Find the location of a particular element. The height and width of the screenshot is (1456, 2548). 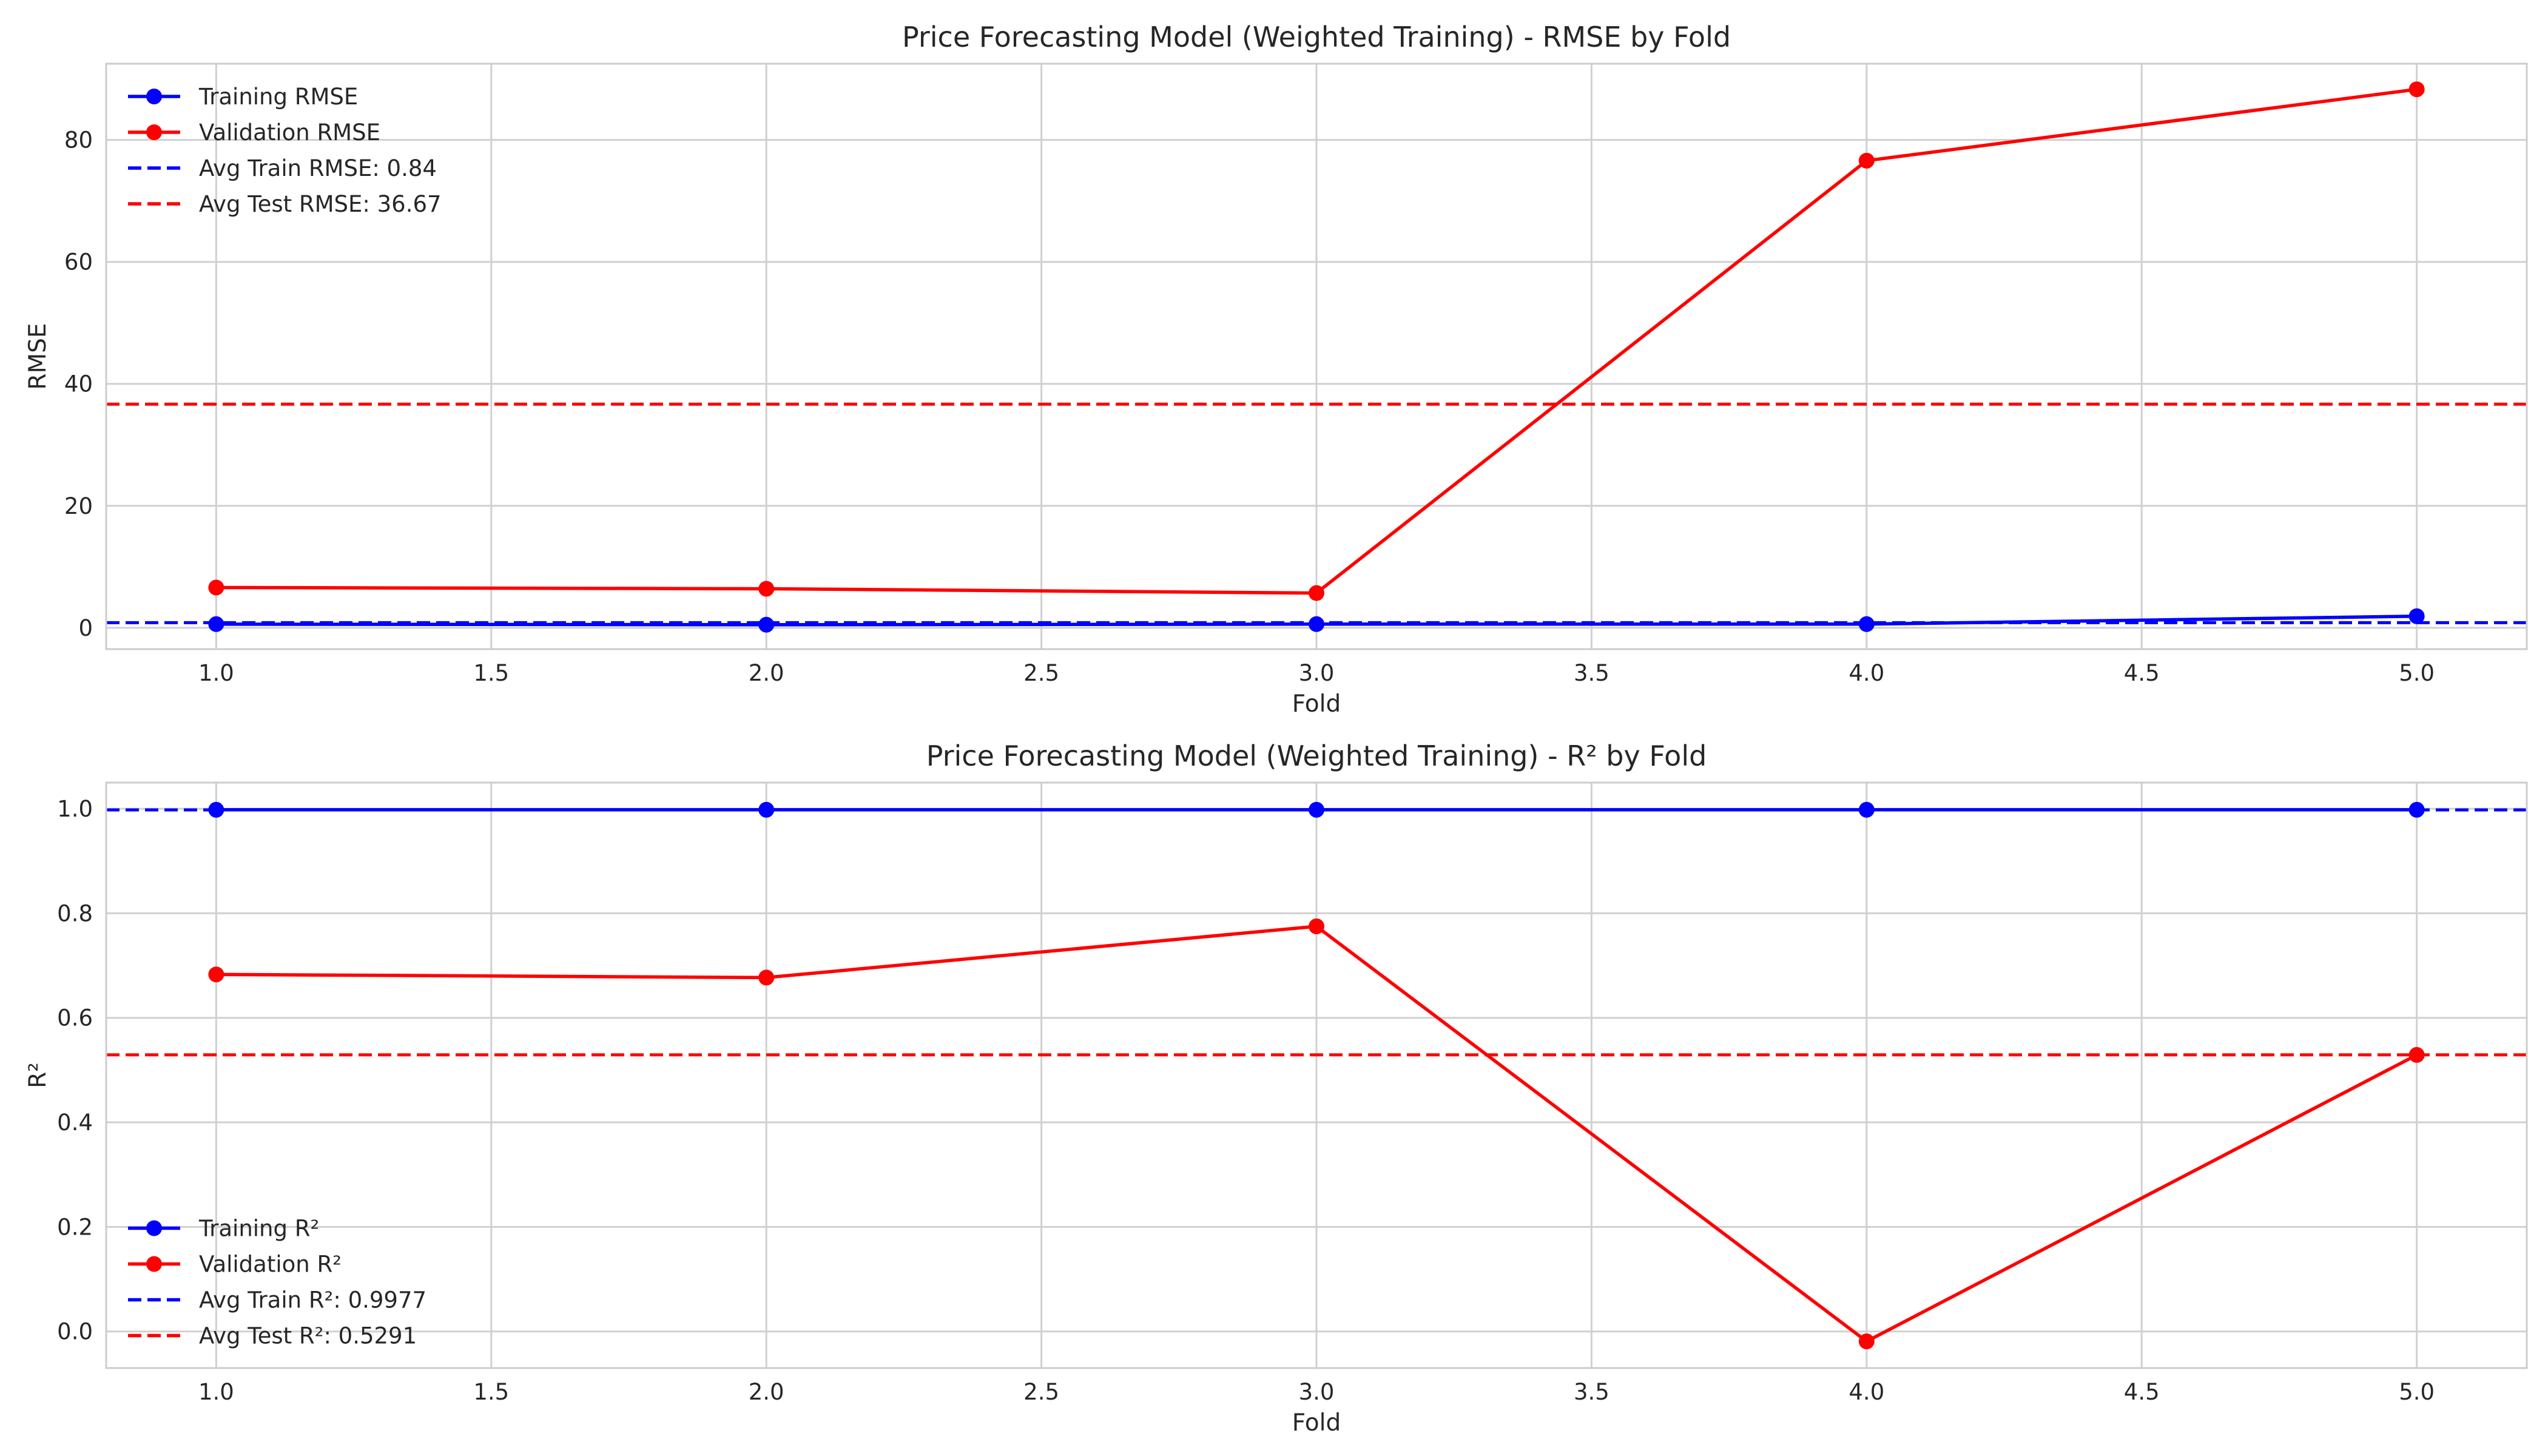

y-tick-label: 1.0 is located at coordinates (75, 809).